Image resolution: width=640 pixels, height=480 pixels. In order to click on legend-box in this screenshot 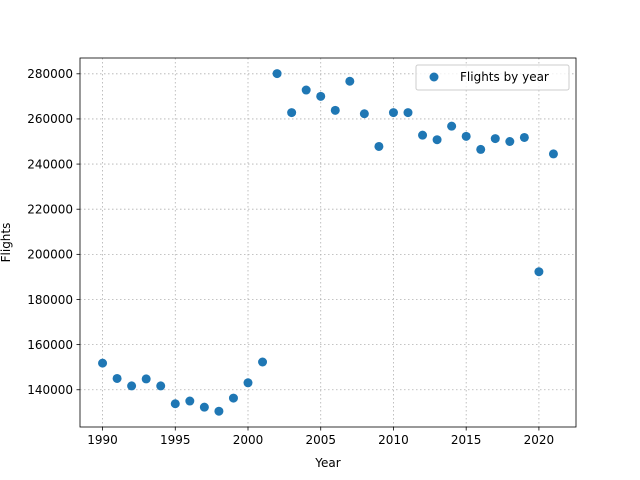, I will do `click(492, 77)`.